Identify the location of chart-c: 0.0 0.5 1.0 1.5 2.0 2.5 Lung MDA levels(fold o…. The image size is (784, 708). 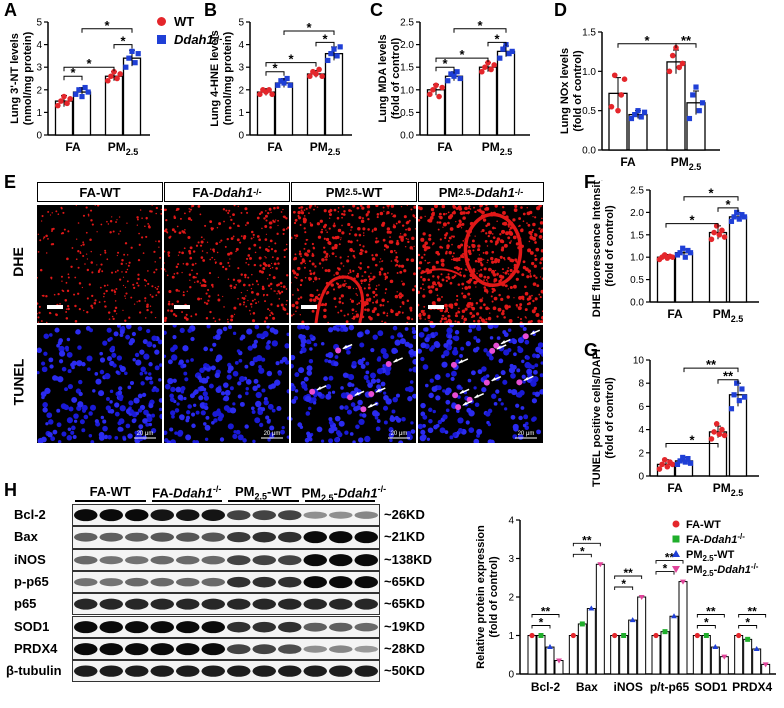
(453, 87).